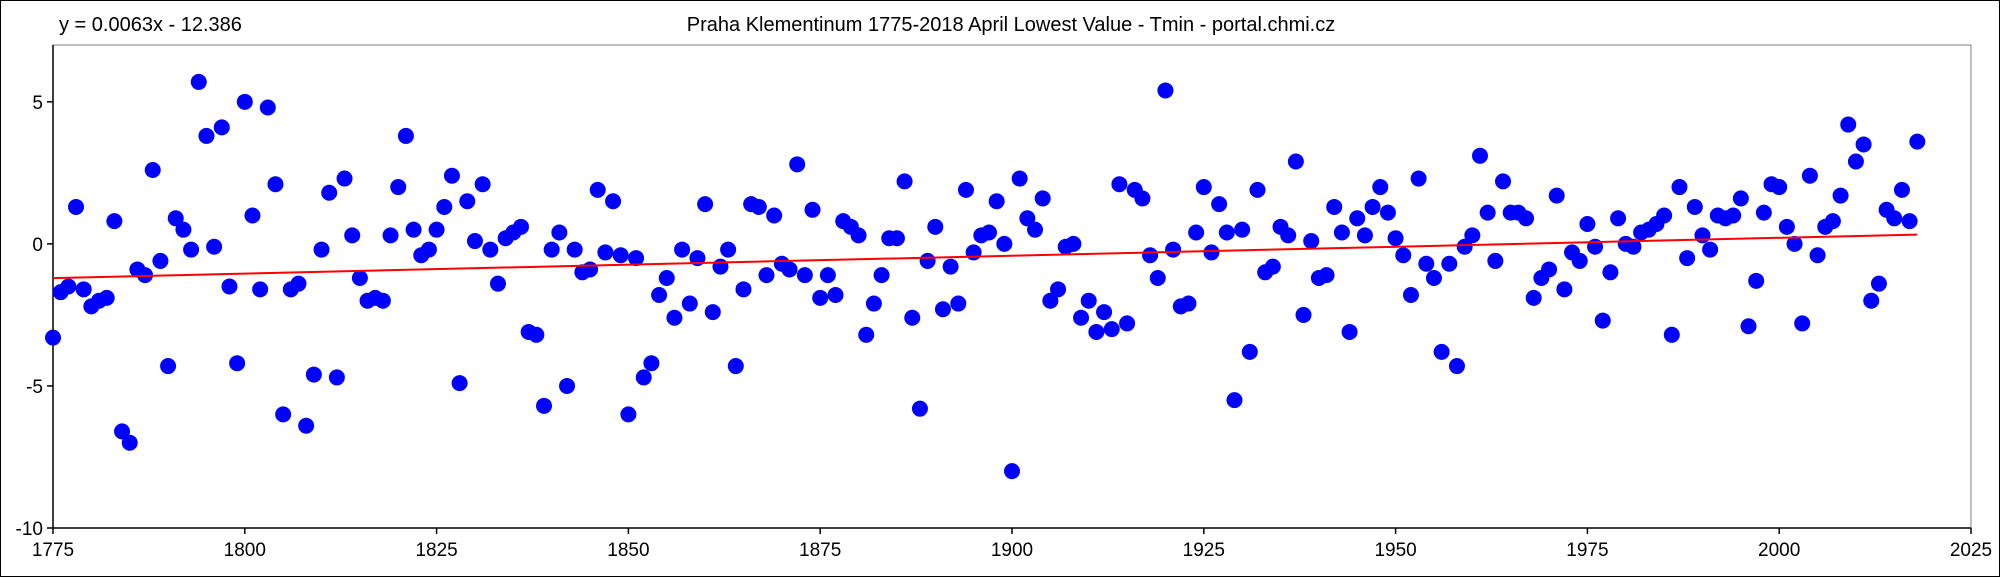 The height and width of the screenshot is (578, 2000). What do you see at coordinates (150, 25) in the screenshot?
I see `trend-equation: y = 0.0063x - 12.386` at bounding box center [150, 25].